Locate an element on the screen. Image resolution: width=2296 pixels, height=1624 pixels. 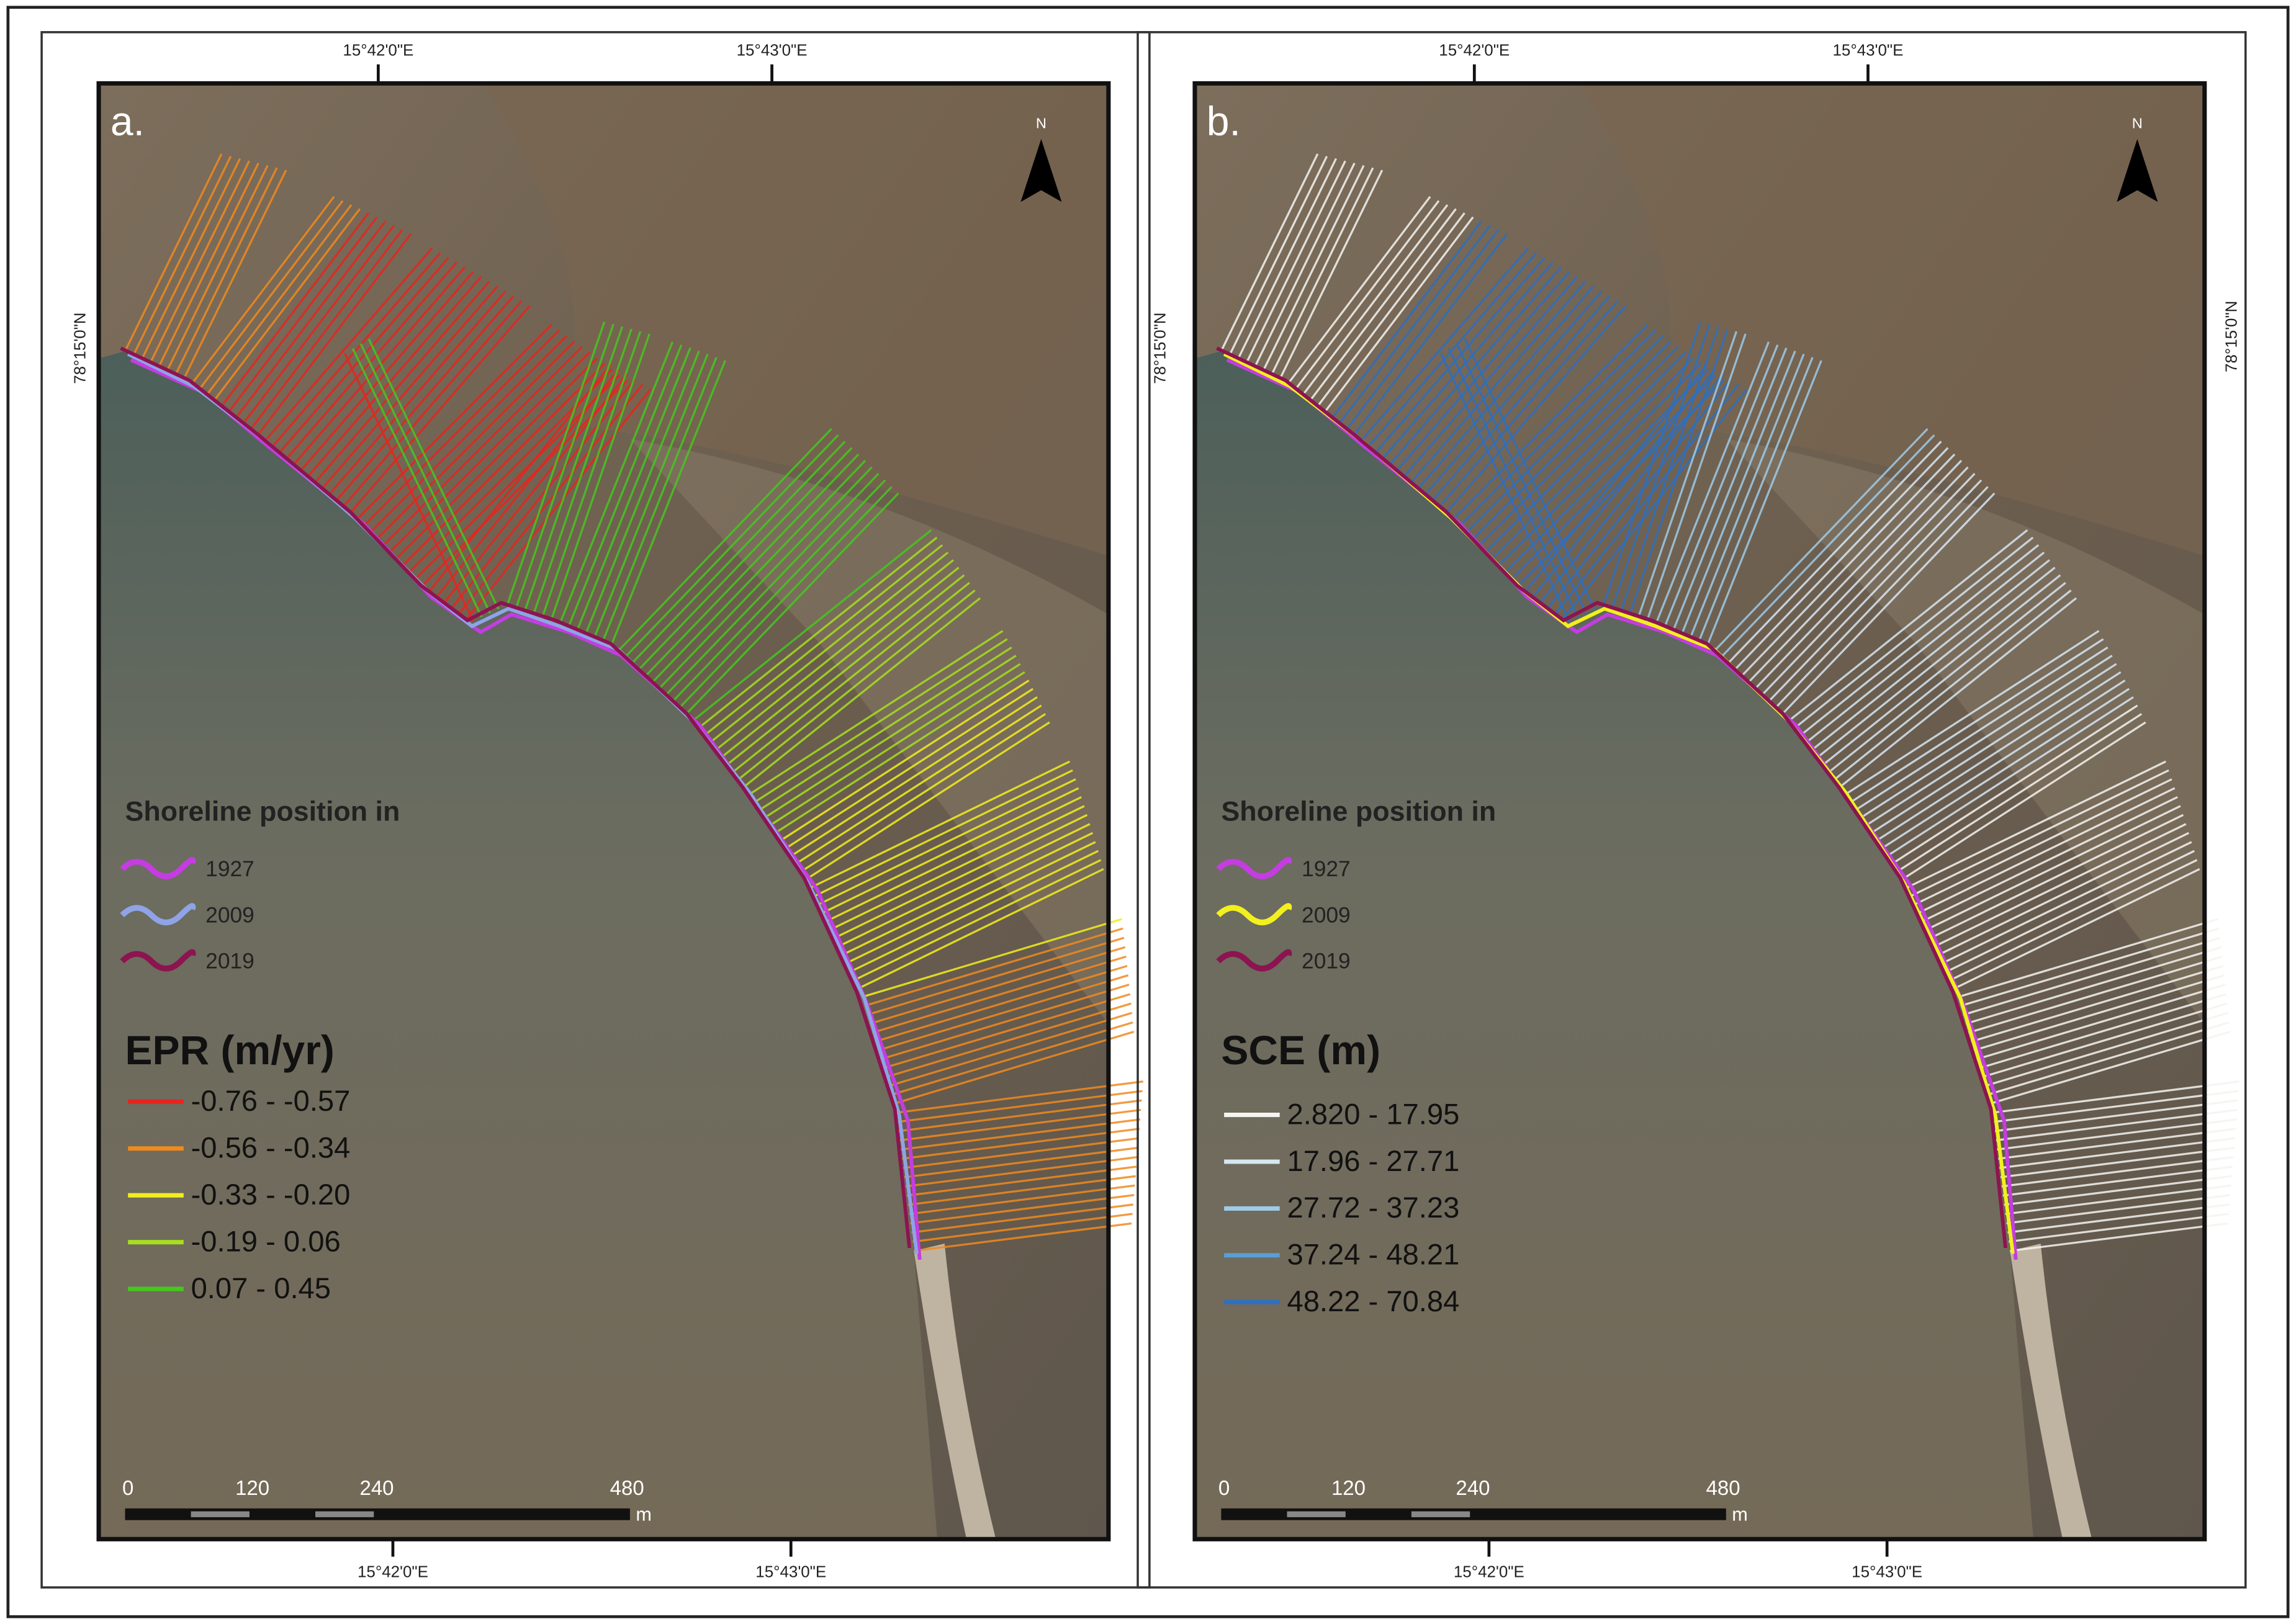
spit is located at coordinates (955, 1392).